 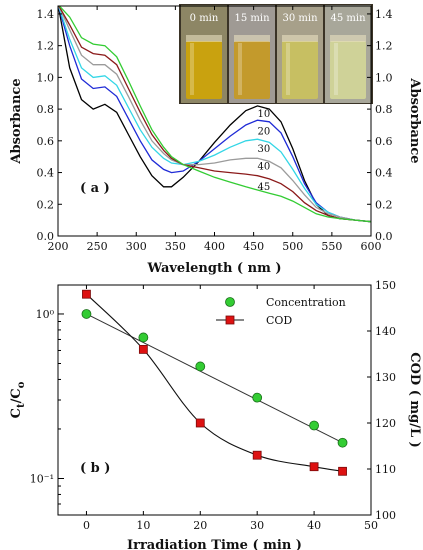 I want to click on y-axis-title-part-b: C, so click(x=16, y=413).